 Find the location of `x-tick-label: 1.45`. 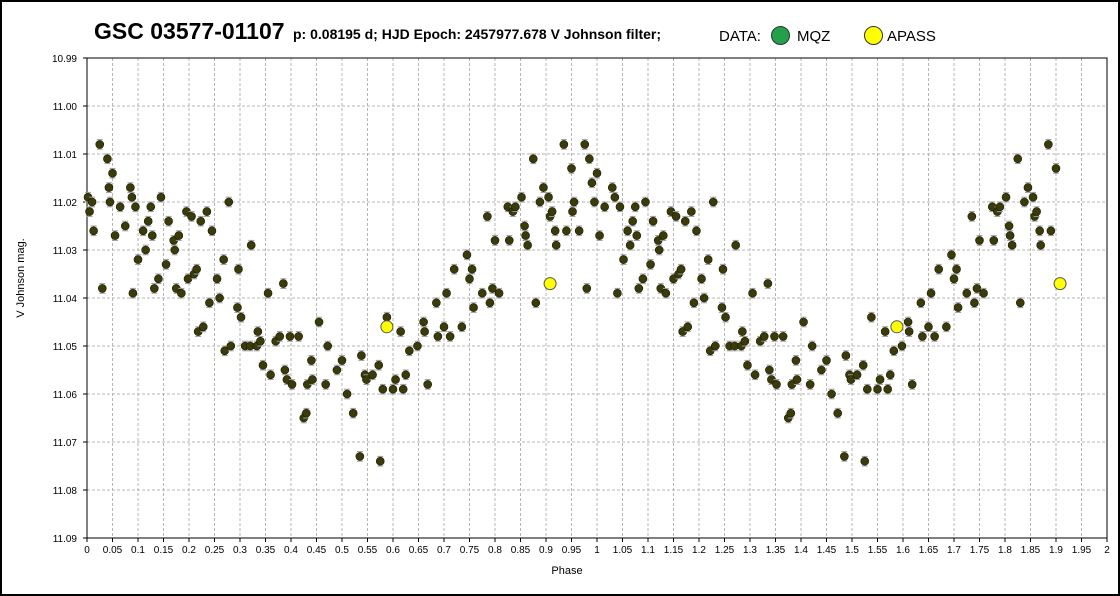

x-tick-label: 1.45 is located at coordinates (827, 550).